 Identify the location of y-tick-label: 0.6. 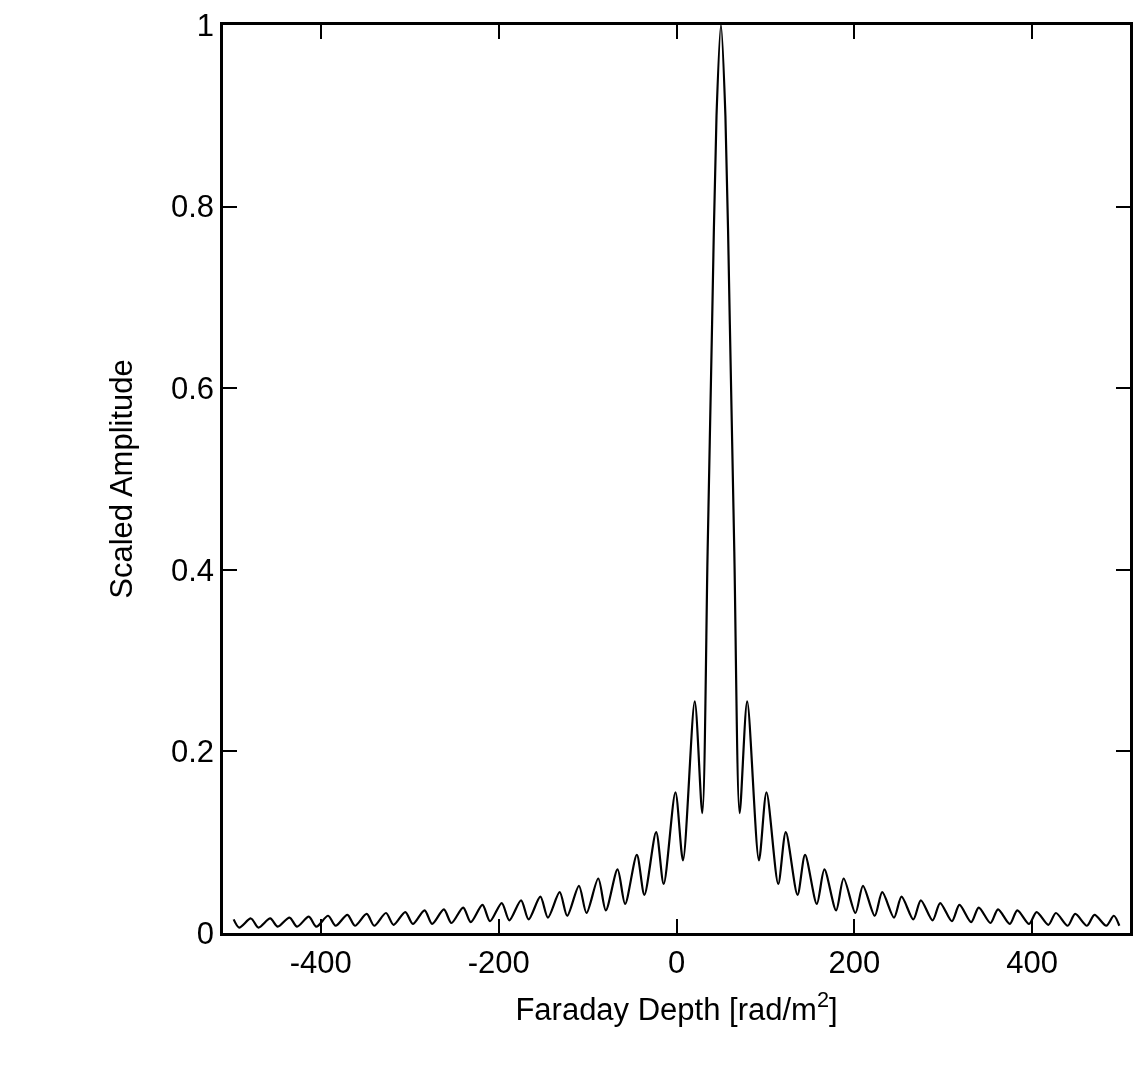
(192, 389).